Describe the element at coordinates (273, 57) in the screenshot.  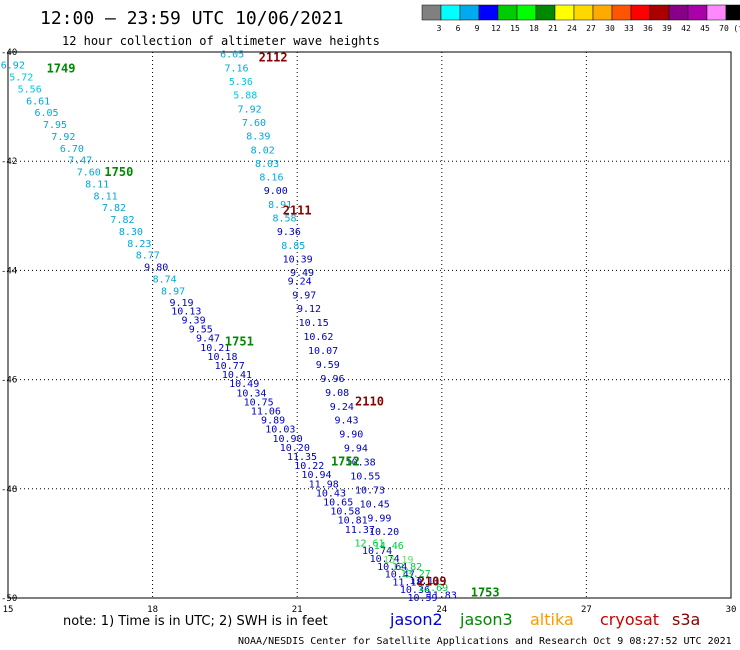
I see `pass-label: 2112` at that location.